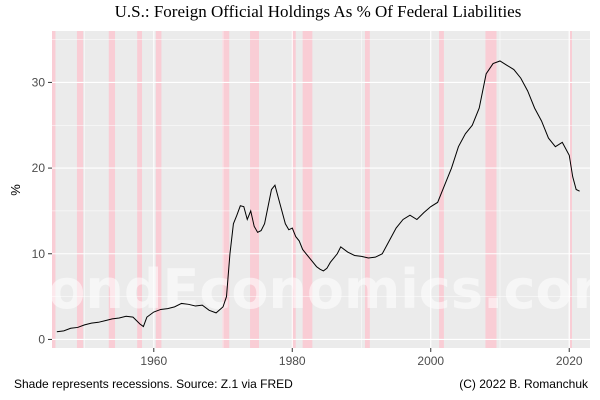 The height and width of the screenshot is (400, 600). What do you see at coordinates (430, 361) in the screenshot?
I see `x-tick-label: 2000` at bounding box center [430, 361].